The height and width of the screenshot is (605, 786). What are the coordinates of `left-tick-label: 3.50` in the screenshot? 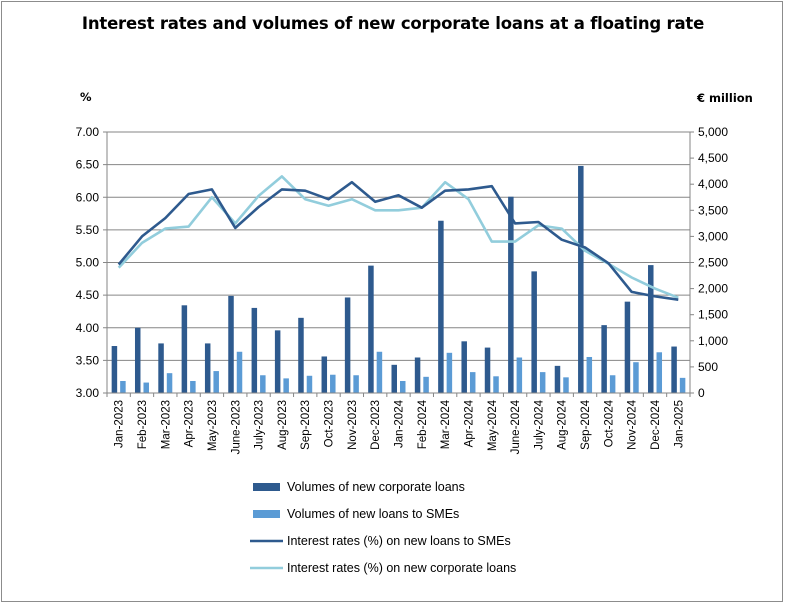 It's located at (88, 360).